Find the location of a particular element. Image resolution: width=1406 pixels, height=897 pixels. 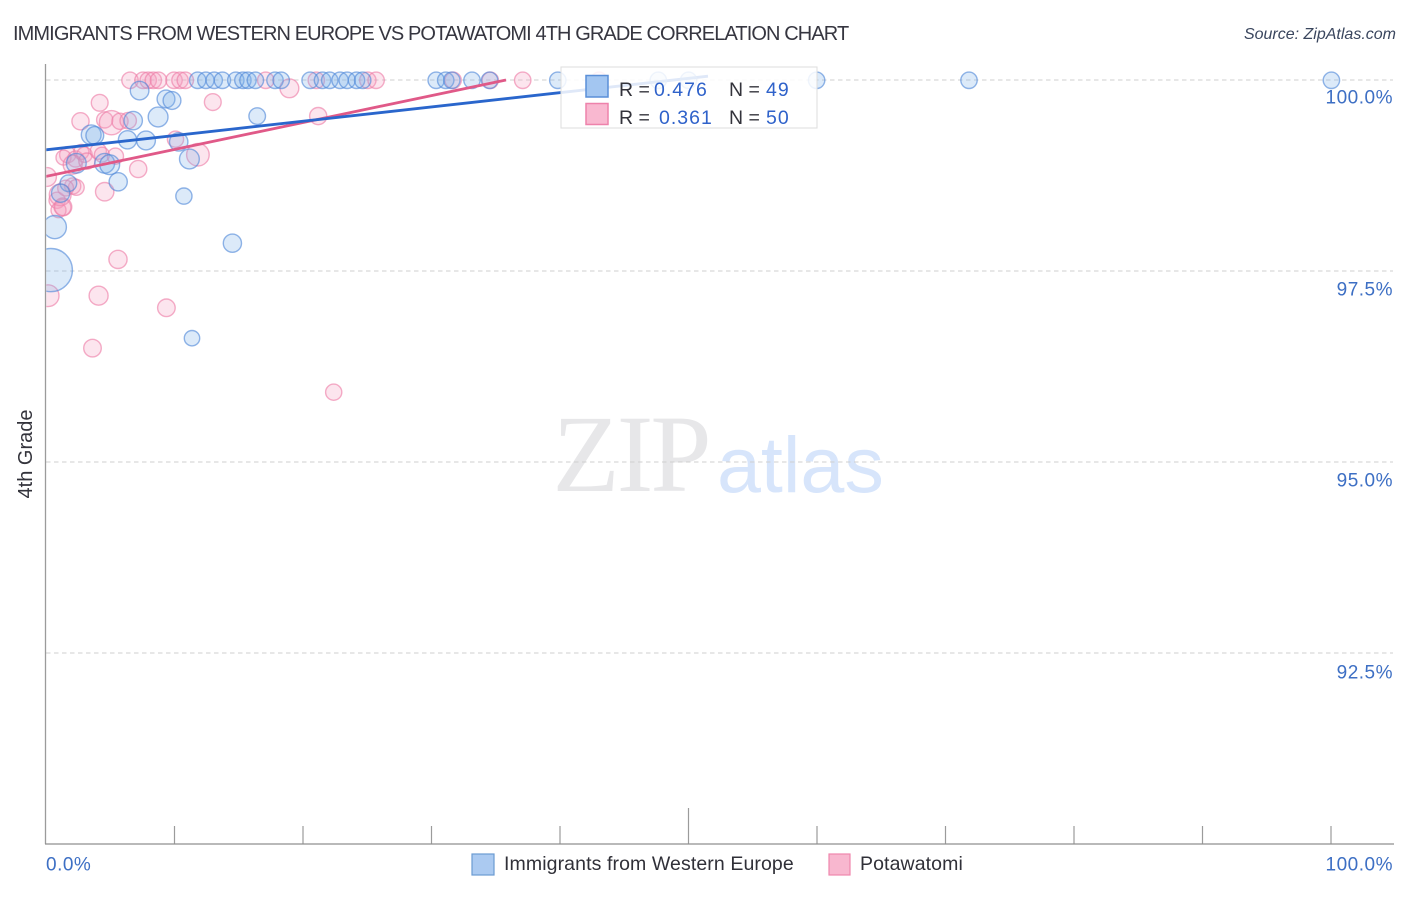

svg-text: Potawatomi is located at coordinates (911, 864).